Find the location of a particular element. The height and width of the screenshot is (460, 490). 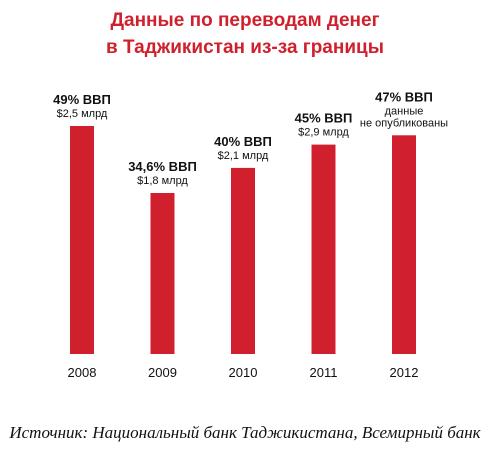

bar-value-label-2011: 45% ВВП is located at coordinates (324, 118).